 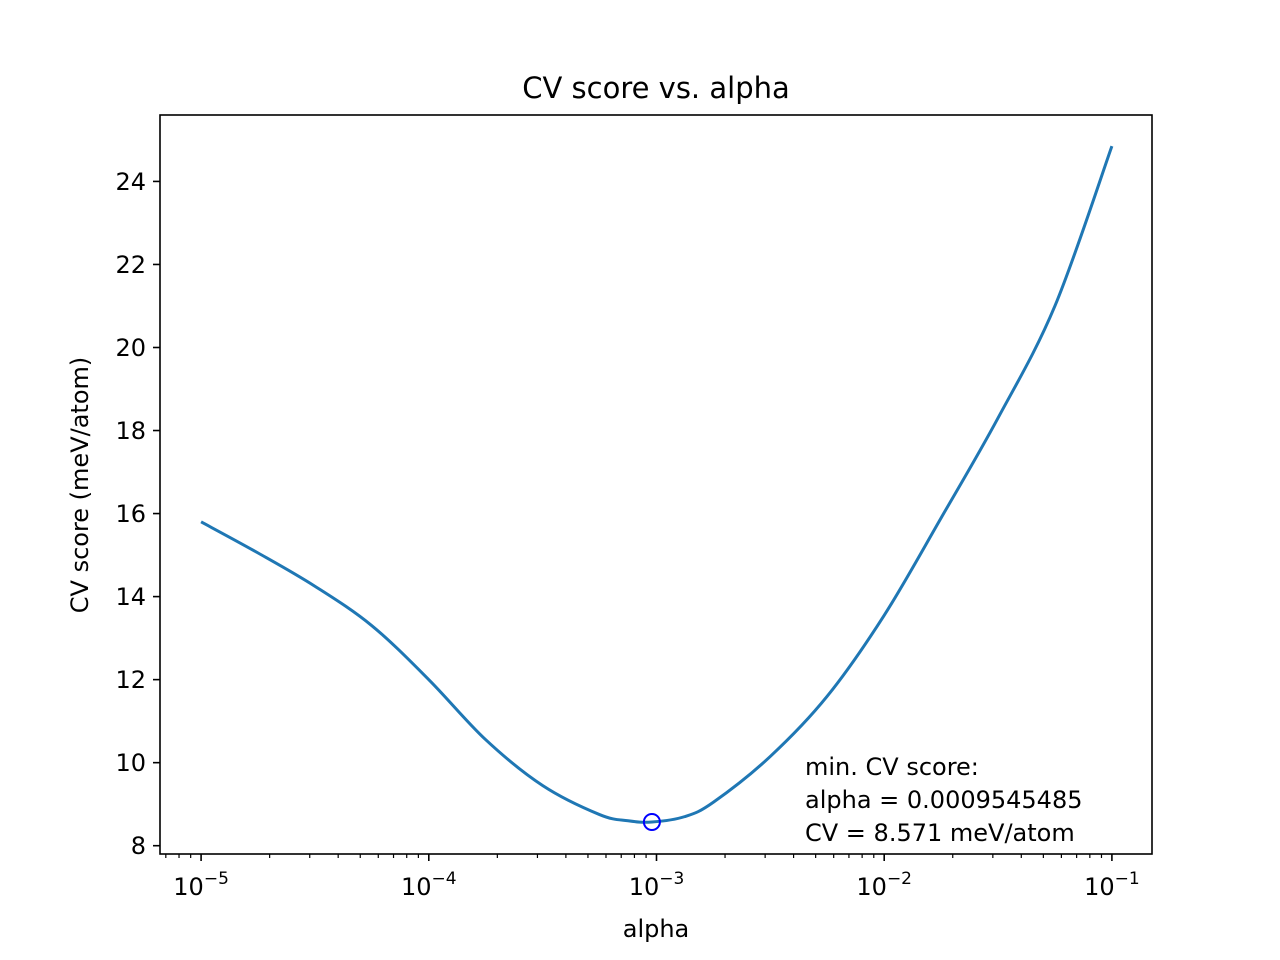 I want to click on y-axis: 8 10 12 14 16 18 20 22 24, so click(x=137, y=514).